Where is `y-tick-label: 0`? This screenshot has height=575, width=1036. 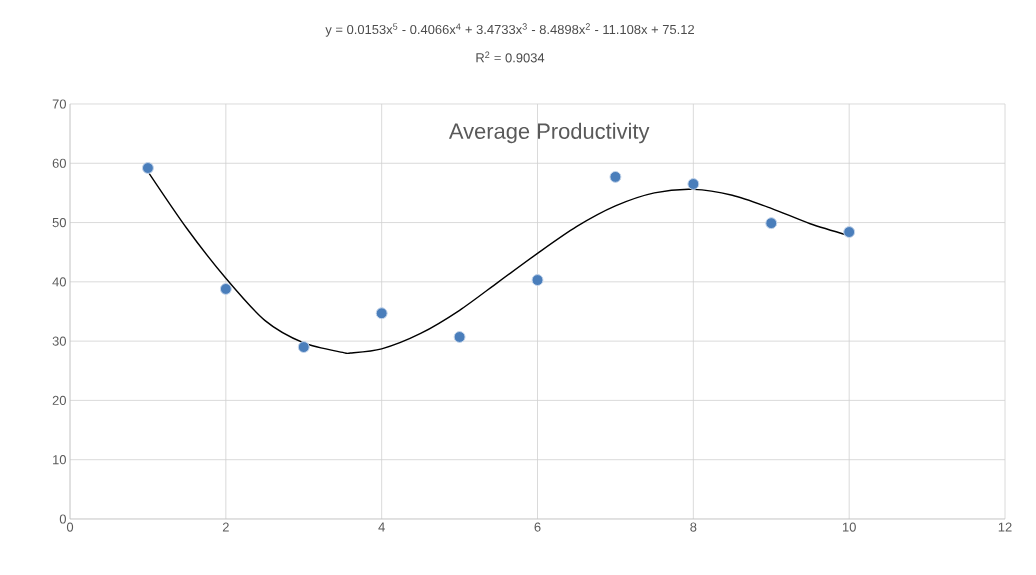
y-tick-label: 0 is located at coordinates (62, 519).